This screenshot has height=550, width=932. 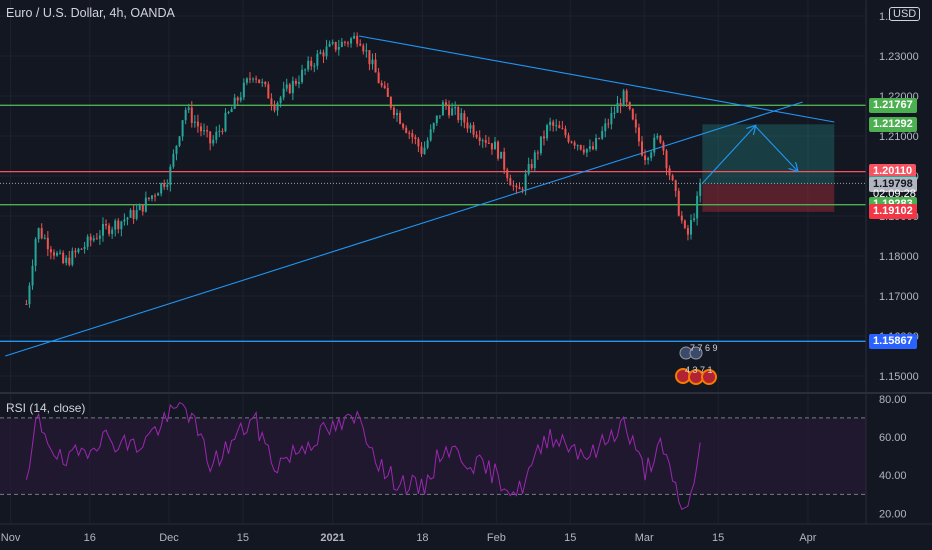 What do you see at coordinates (696, 364) in the screenshot?
I see `economic-events: 7 7 6 9 4 3 7 1` at bounding box center [696, 364].